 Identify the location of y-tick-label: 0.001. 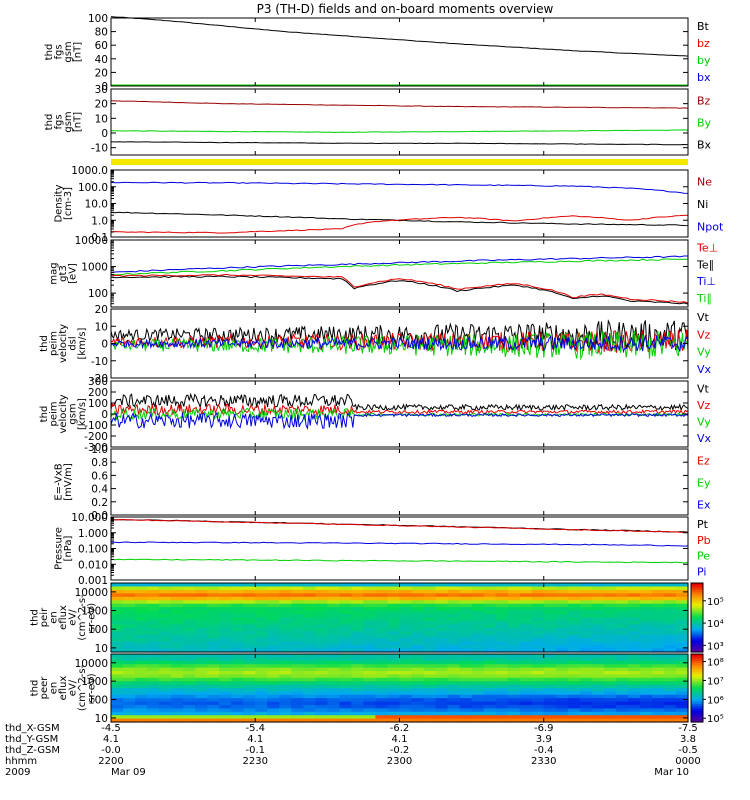
(93, 581).